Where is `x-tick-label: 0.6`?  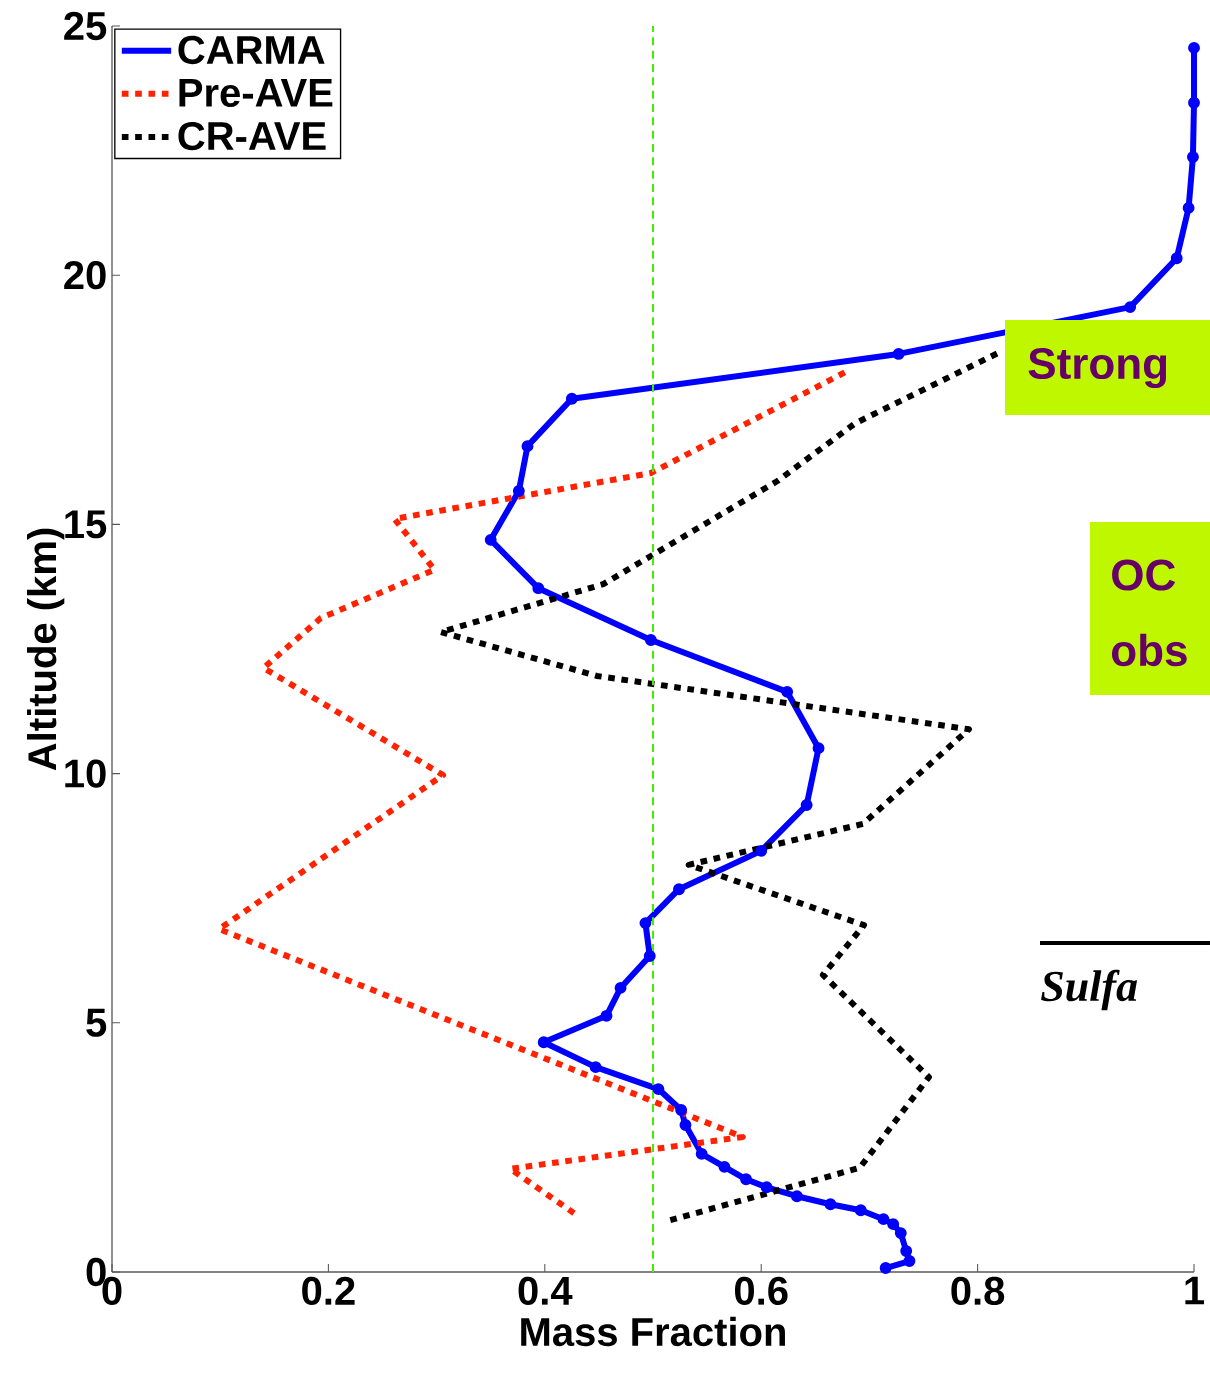
x-tick-label: 0.6 is located at coordinates (761, 1291).